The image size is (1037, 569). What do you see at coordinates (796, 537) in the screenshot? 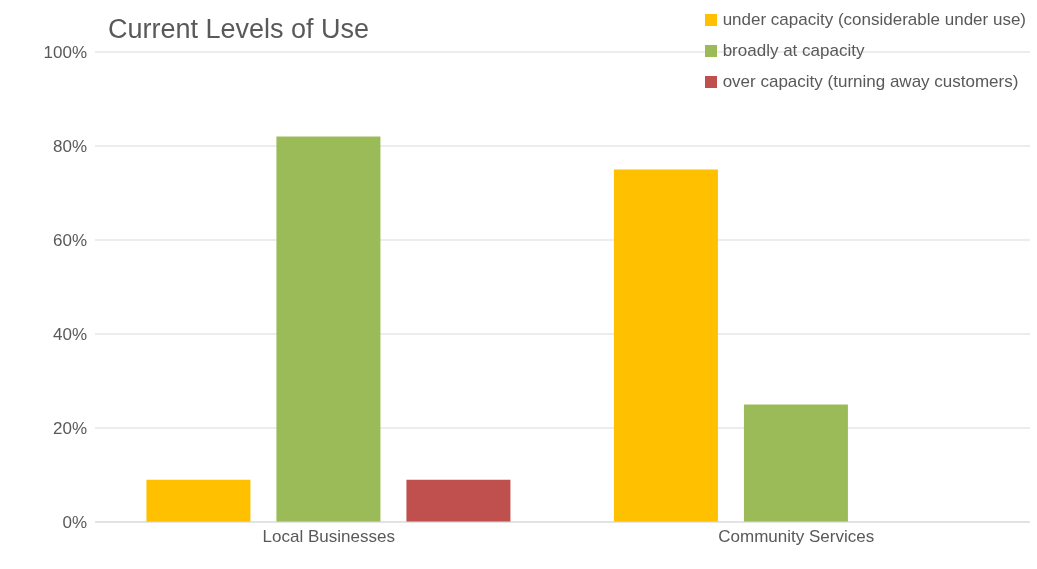
I see `x-tick-label: Community Services` at bounding box center [796, 537].